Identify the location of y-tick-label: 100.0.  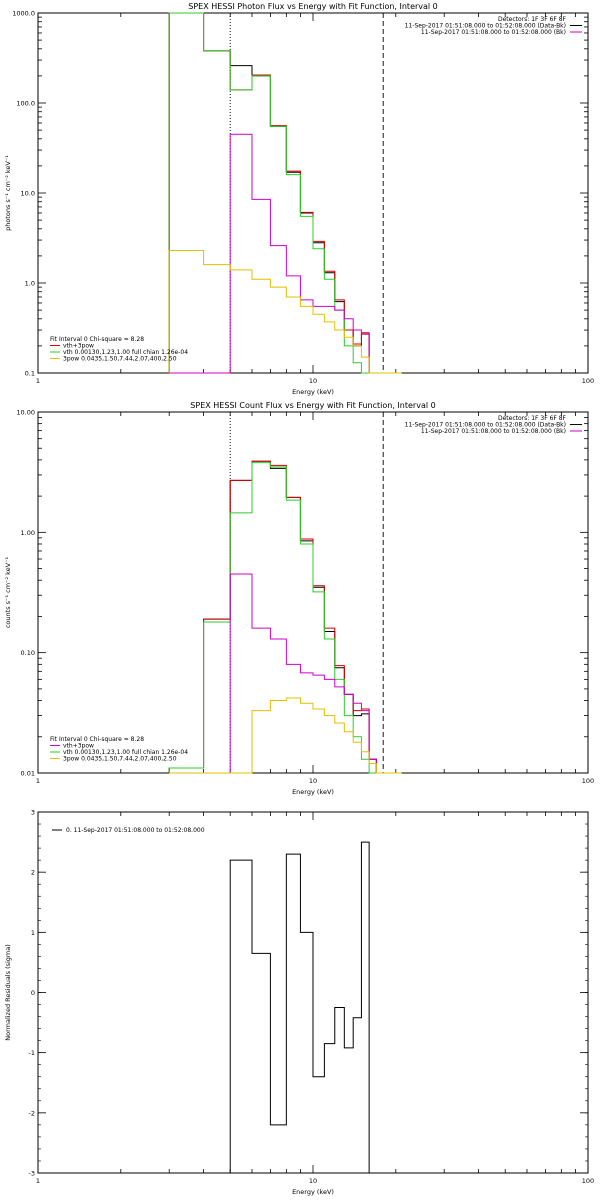
(25, 104).